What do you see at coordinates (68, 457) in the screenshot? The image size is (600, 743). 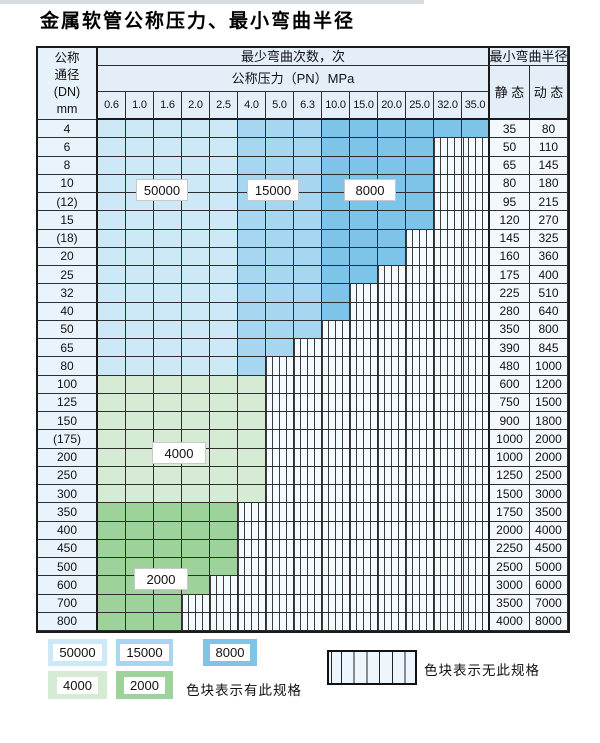 I see `dn-label: 200` at bounding box center [68, 457].